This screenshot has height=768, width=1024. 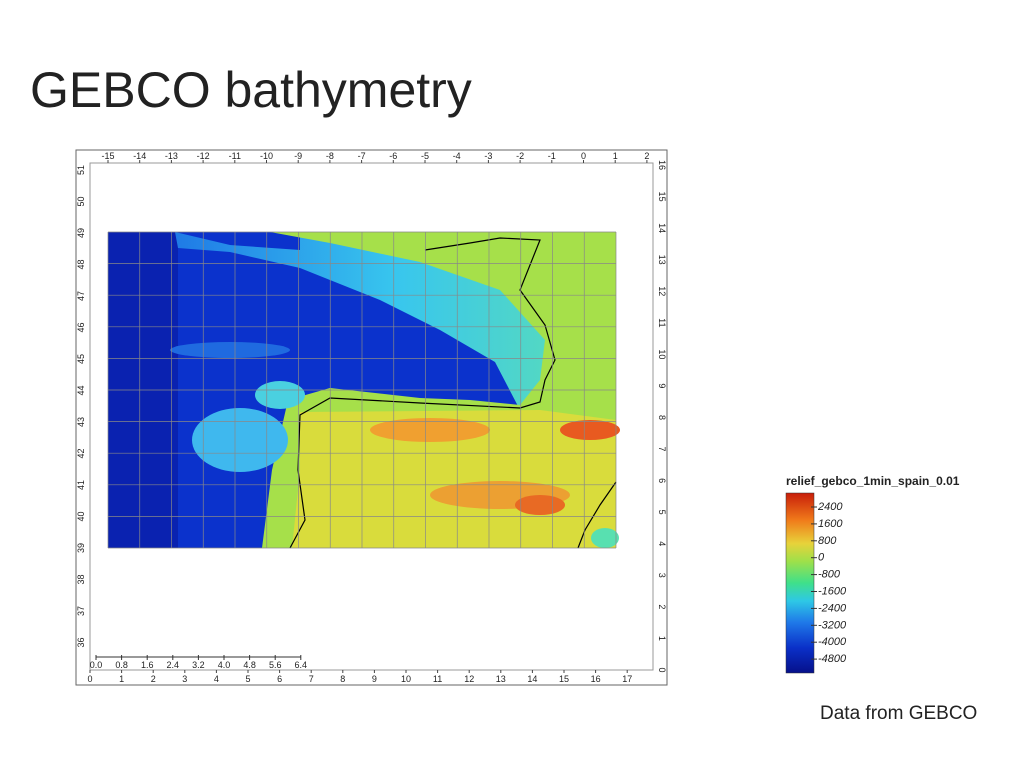 What do you see at coordinates (873, 481) in the screenshot?
I see `legend-title: relief_gebco_1min_spain_0.01` at bounding box center [873, 481].